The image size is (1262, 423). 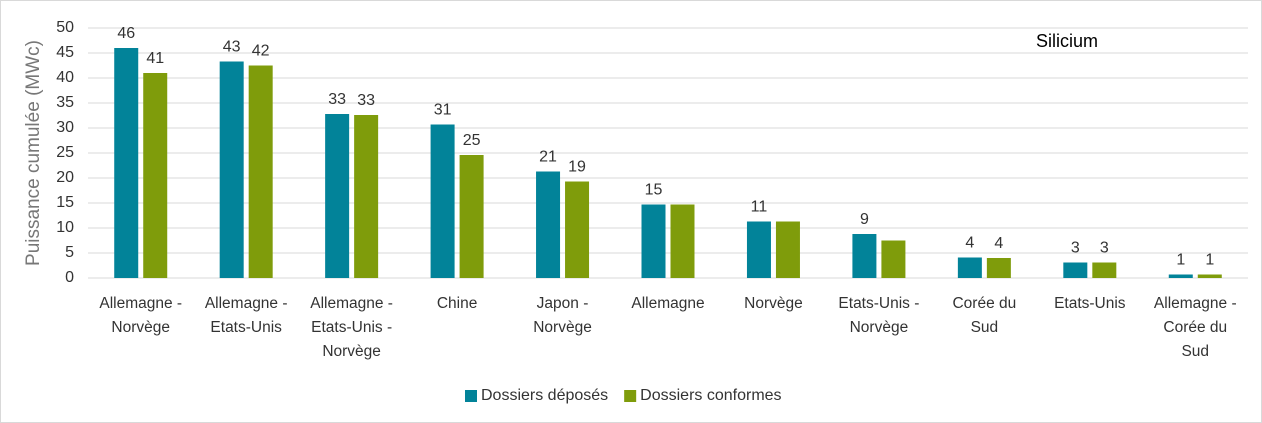 I want to click on x-tick-label: Etats-Unis - Norvège, so click(x=879, y=315).